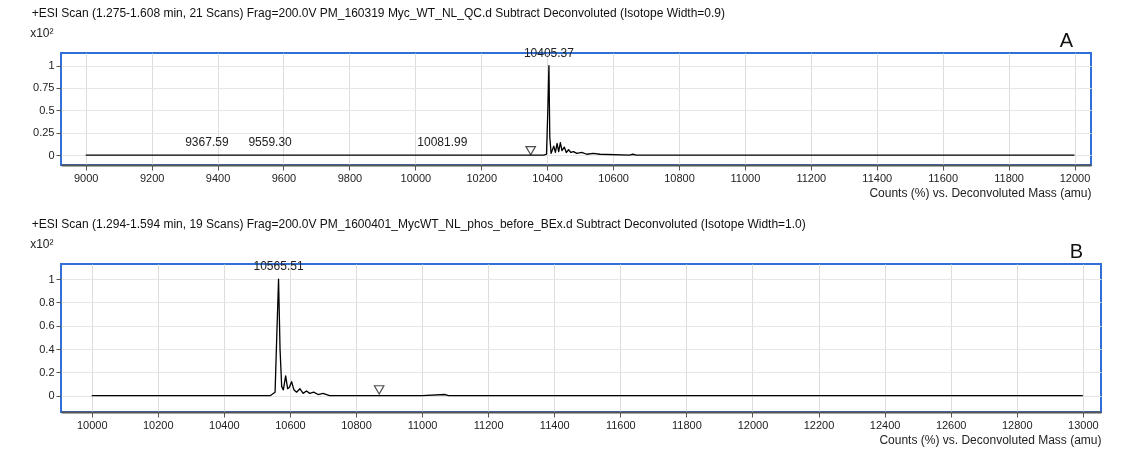 The image size is (1127, 473). What do you see at coordinates (152, 177) in the screenshot?
I see `x-tick-label: 9200` at bounding box center [152, 177].